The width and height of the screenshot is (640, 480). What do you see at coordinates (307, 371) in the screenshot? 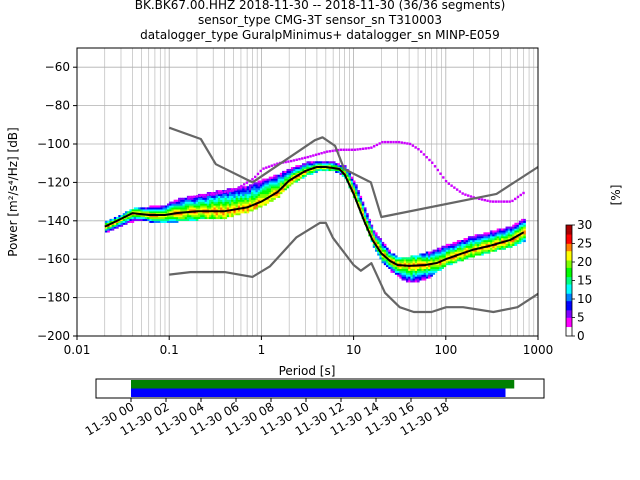
I see `x-axis-label: Period [s]` at bounding box center [307, 371].